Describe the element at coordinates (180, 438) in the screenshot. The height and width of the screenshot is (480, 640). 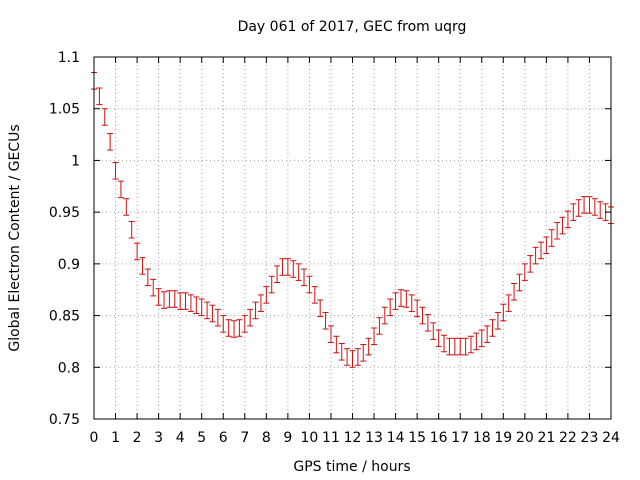
I see `x-tick-label: 4` at that location.